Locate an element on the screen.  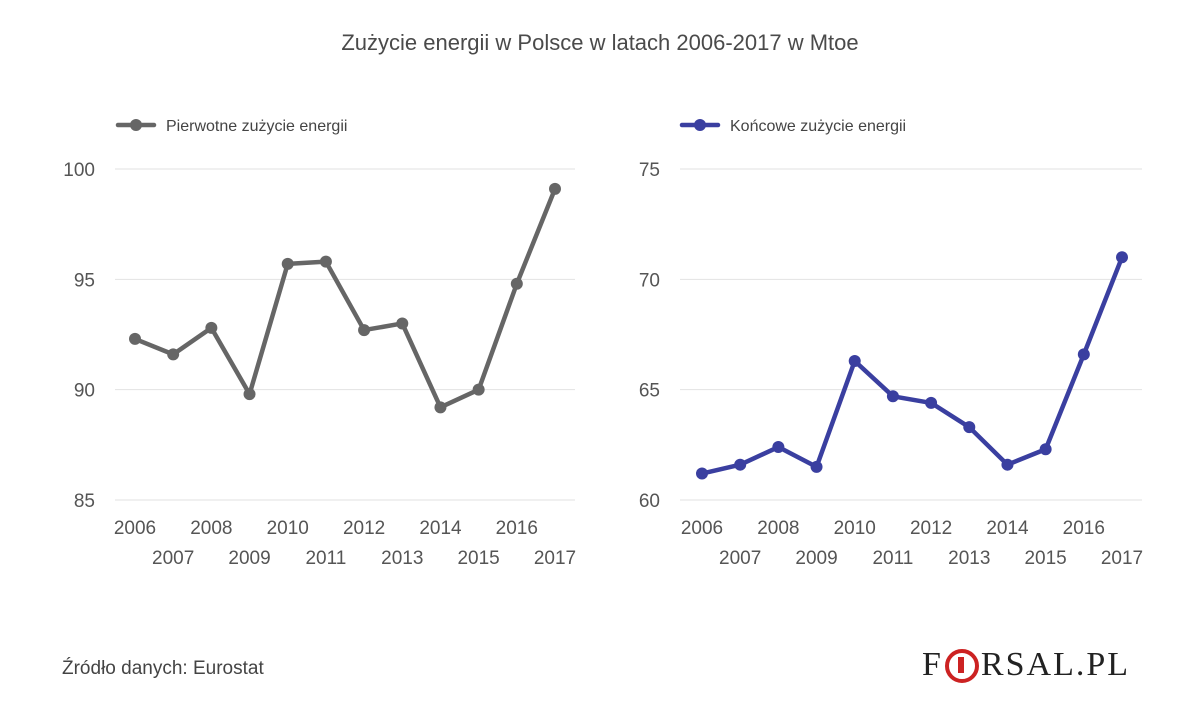
y-tick-label: 90 is located at coordinates (84, 391).